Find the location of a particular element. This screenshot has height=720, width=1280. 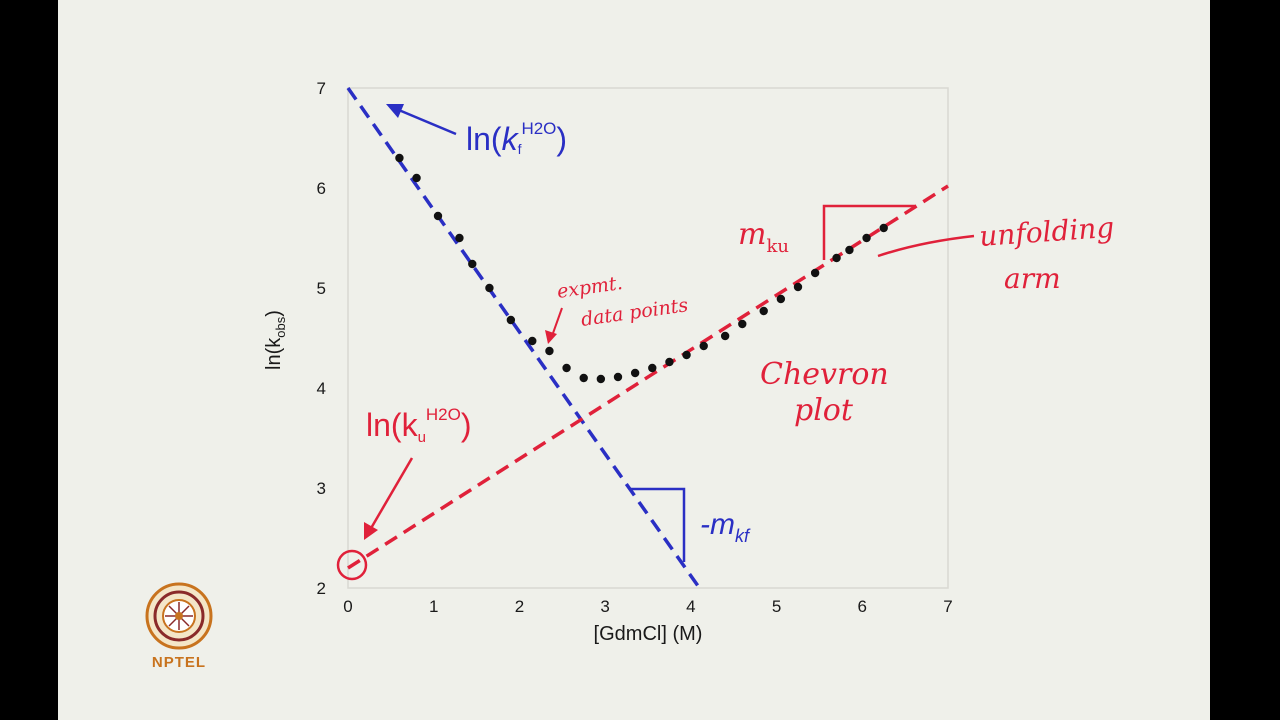

y-tick-label: 5 is located at coordinates (321, 288).